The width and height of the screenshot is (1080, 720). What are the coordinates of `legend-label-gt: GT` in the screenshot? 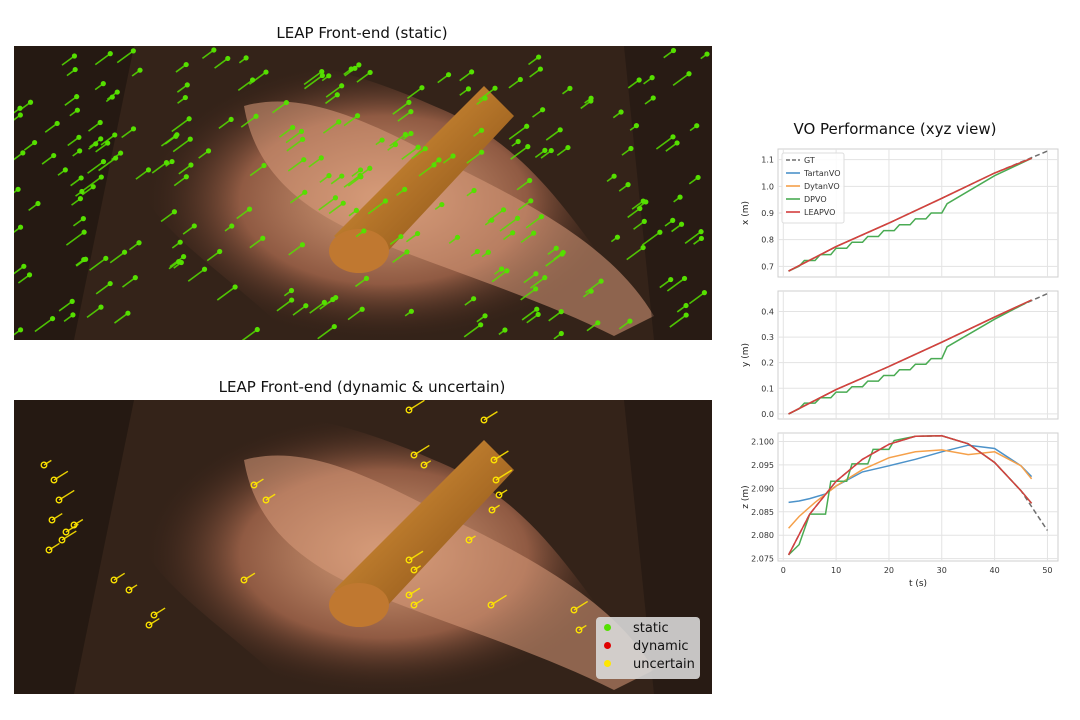 It's located at (809, 160).